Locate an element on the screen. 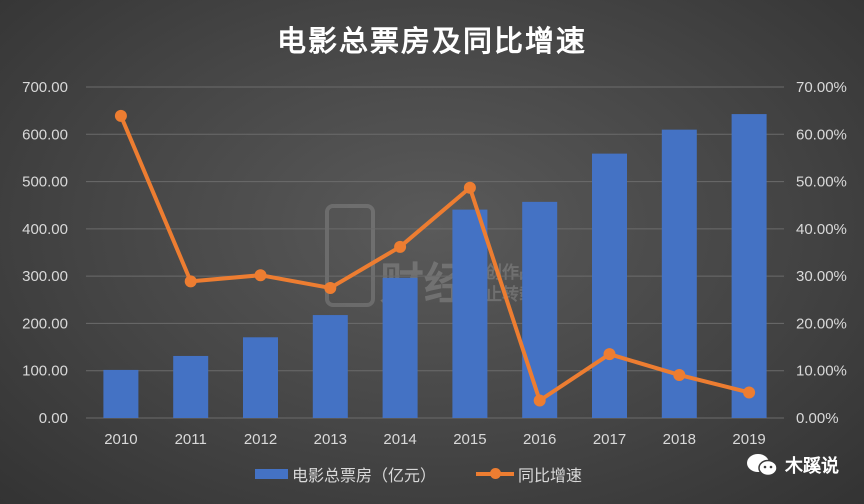 The width and height of the screenshot is (864, 504). y-left-tick-label: 100.00 is located at coordinates (45, 371).